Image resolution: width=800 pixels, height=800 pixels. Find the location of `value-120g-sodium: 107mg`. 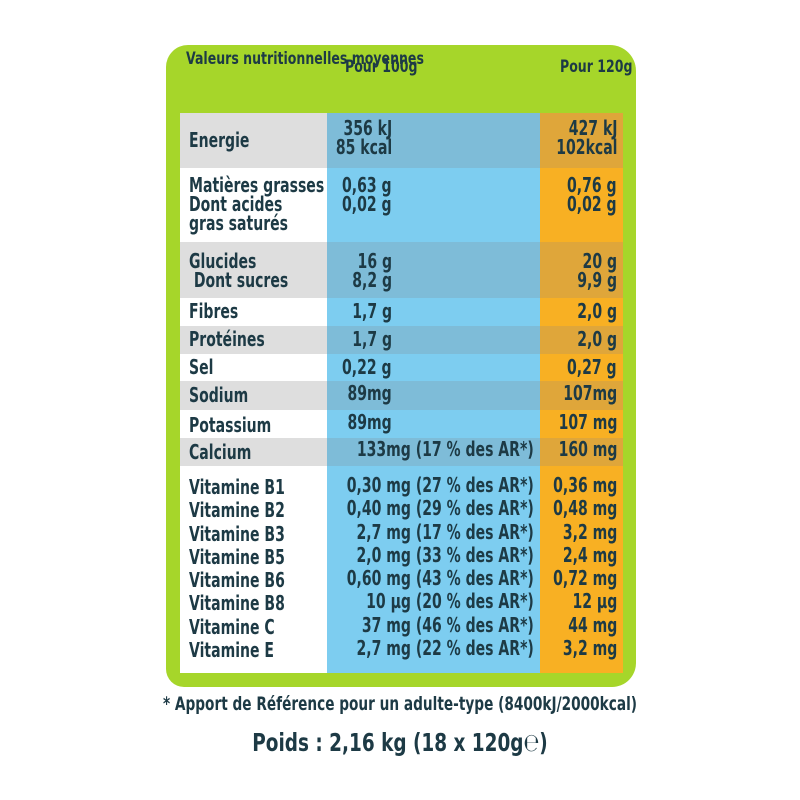

value-120g-sodium: 107mg is located at coordinates (590, 393).